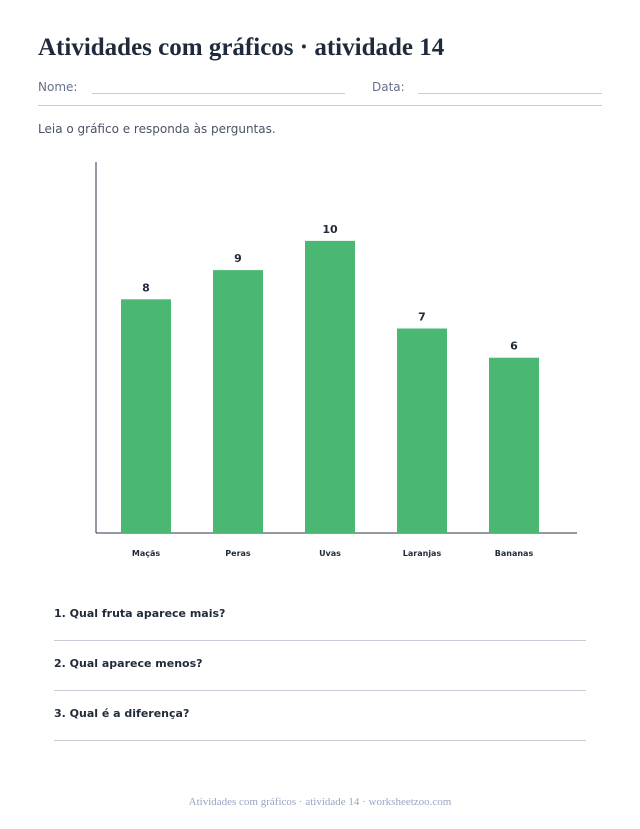 This screenshot has height=829, width=640. Describe the element at coordinates (330, 229) in the screenshot. I see `data-label-2: 10` at that location.